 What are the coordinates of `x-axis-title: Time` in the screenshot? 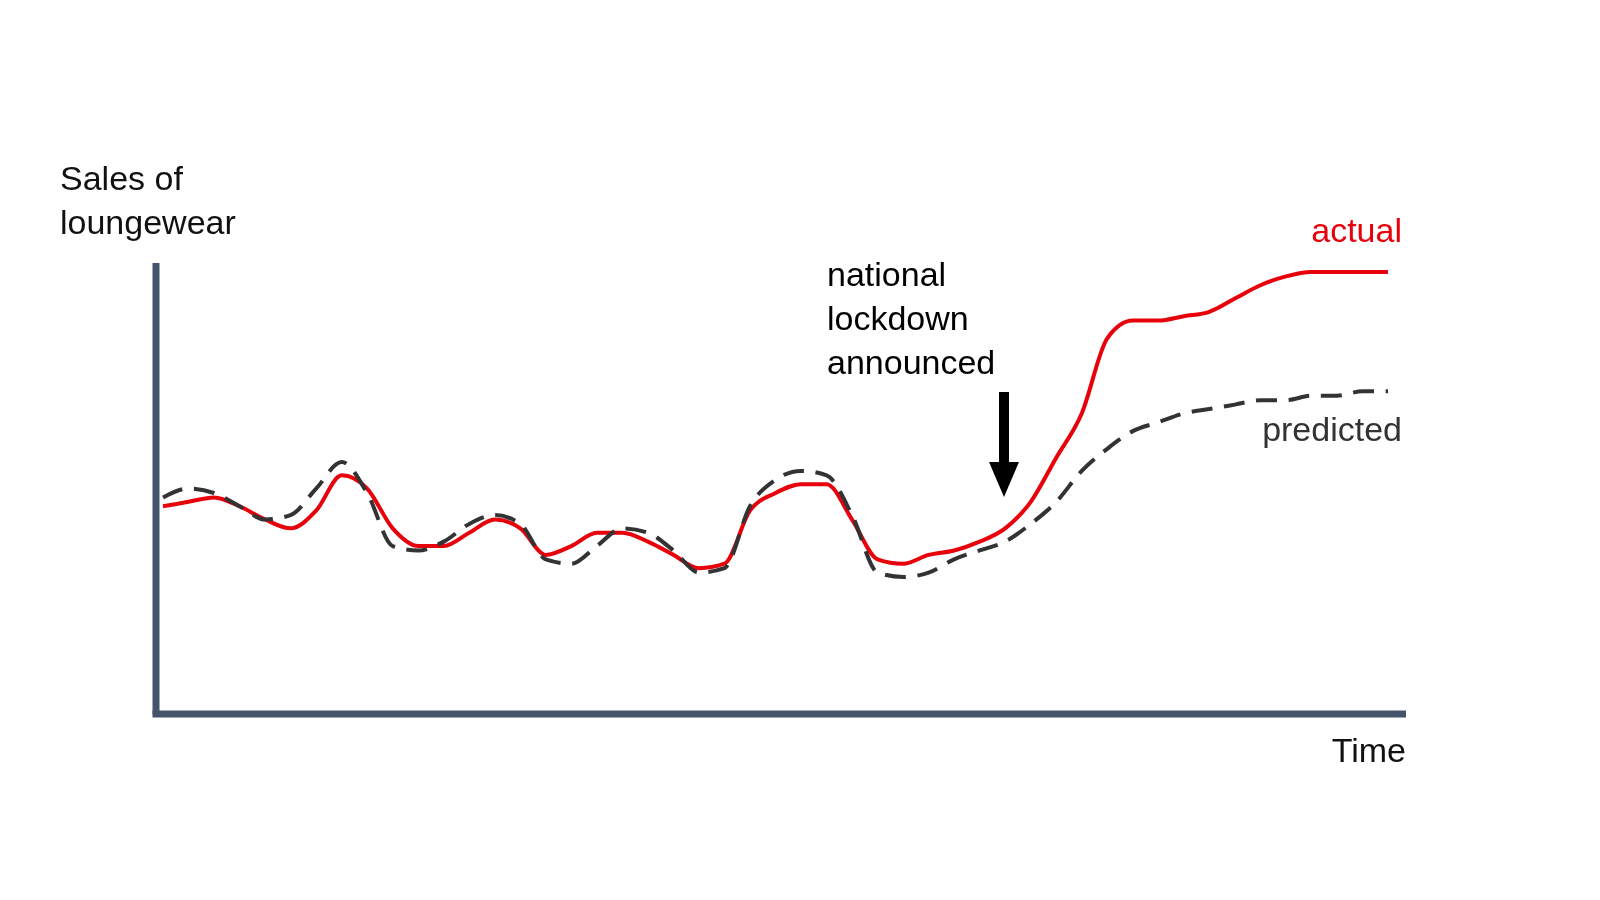 It's located at (1368, 750).